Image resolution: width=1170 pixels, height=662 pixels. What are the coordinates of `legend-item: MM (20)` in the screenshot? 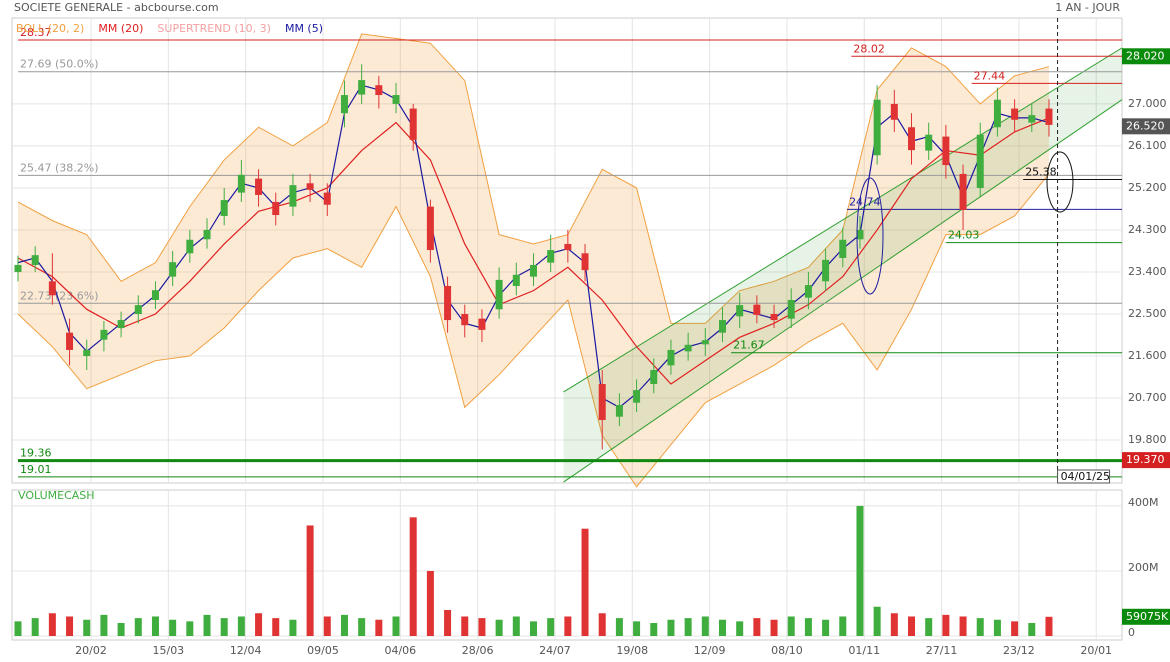 It's located at (120, 28).